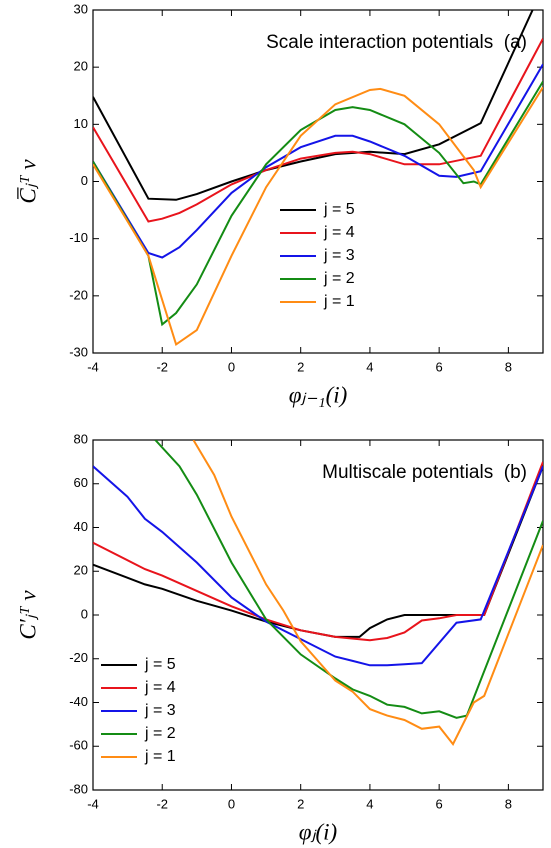  Describe the element at coordinates (78, 237) in the screenshot. I see `y-tick-label: -10` at that location.